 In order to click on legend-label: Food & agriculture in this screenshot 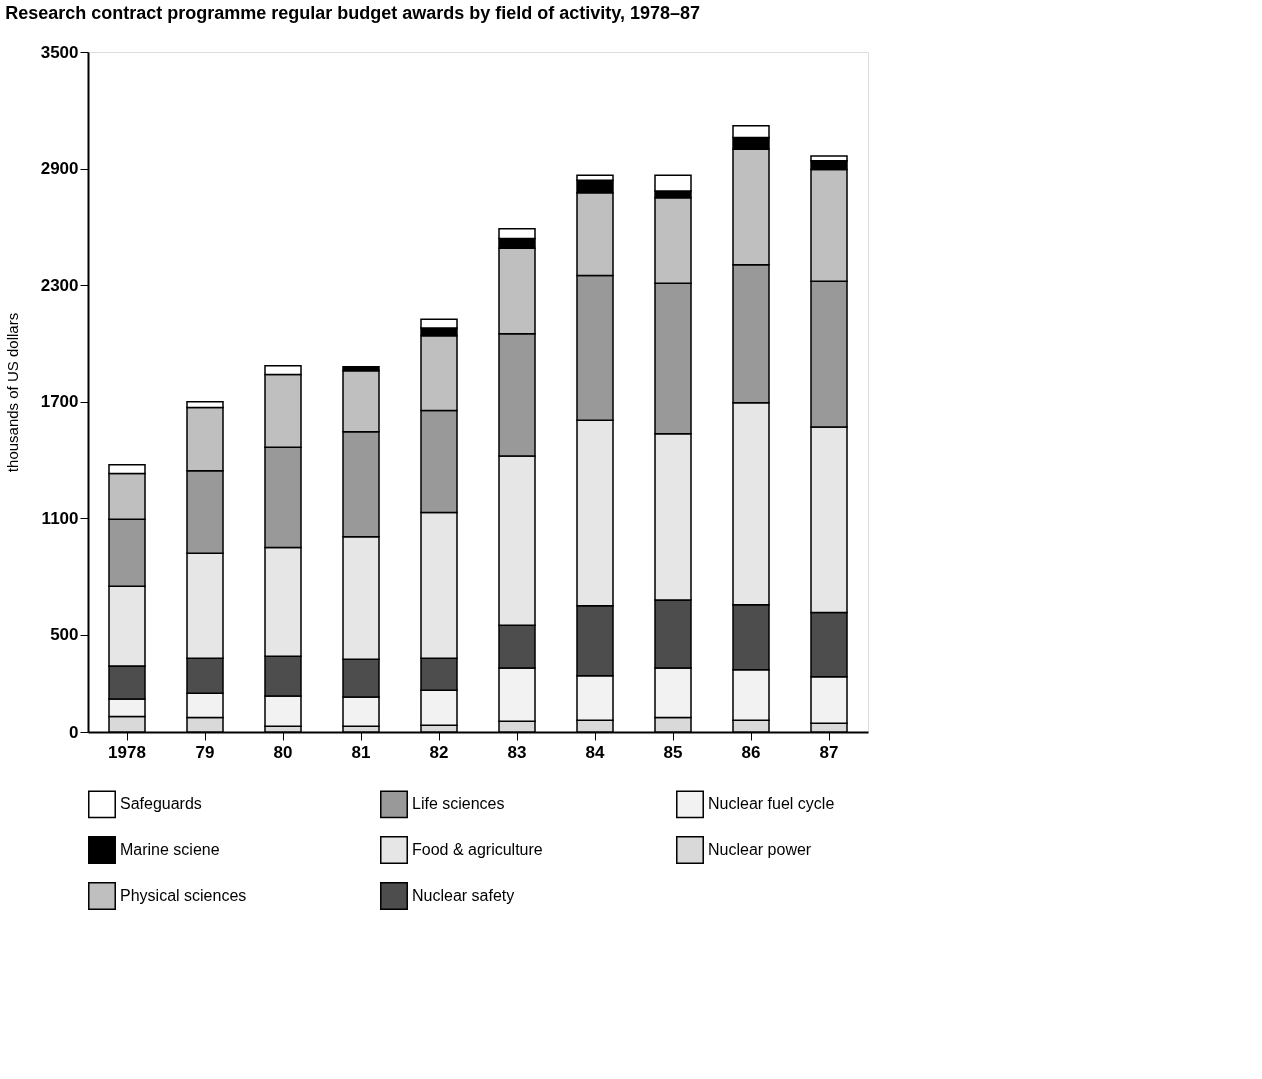, I will do `click(477, 849)`.